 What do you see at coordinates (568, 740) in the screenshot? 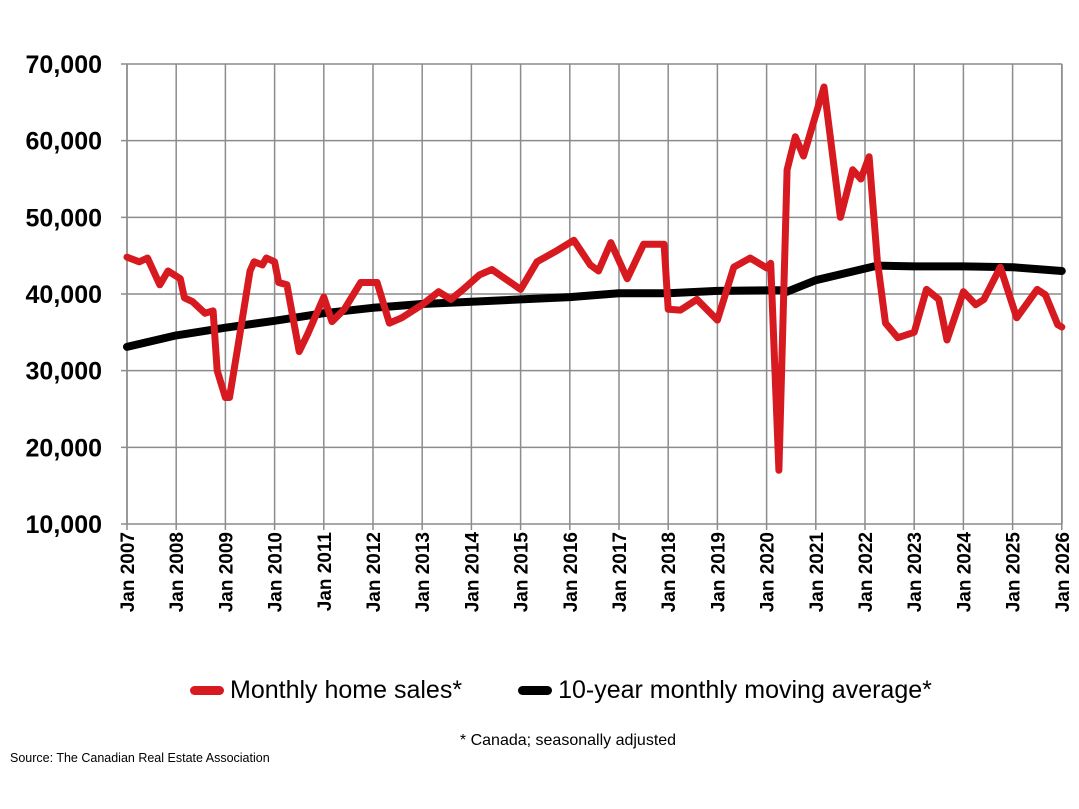
I see `footnote: * Canada; seasonally adjusted` at bounding box center [568, 740].